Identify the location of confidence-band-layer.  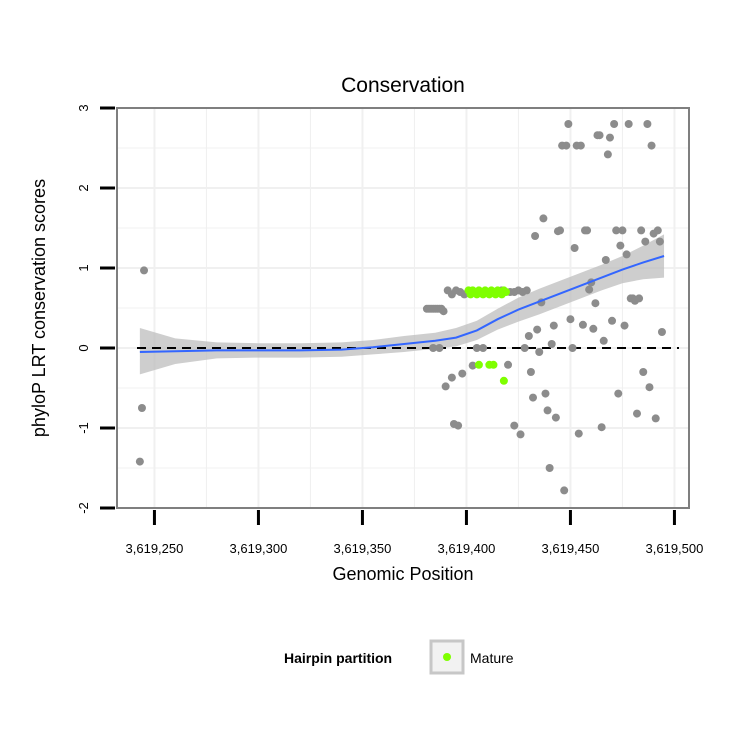
(402, 304).